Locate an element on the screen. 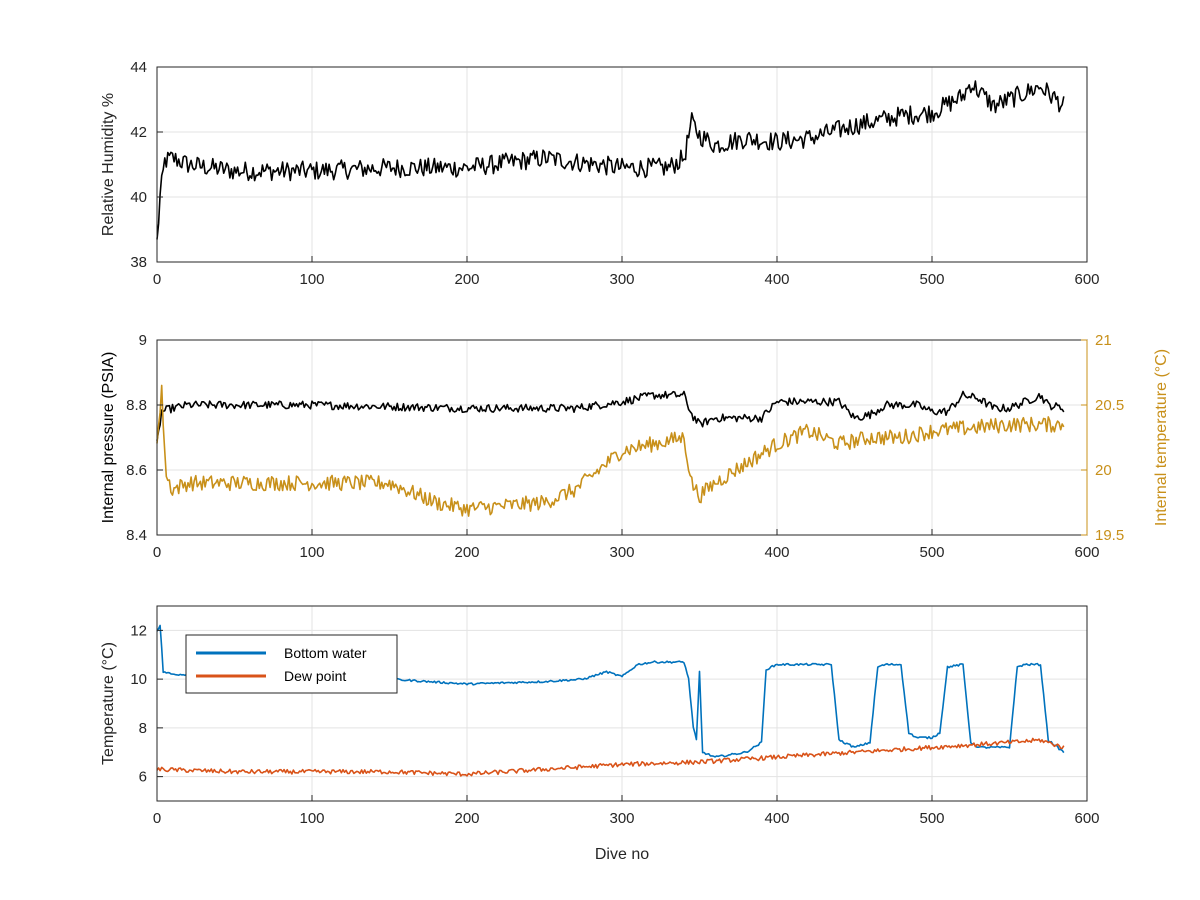 Image resolution: width=1200 pixels, height=900 pixels. y-tick-label: 6 is located at coordinates (143, 777).